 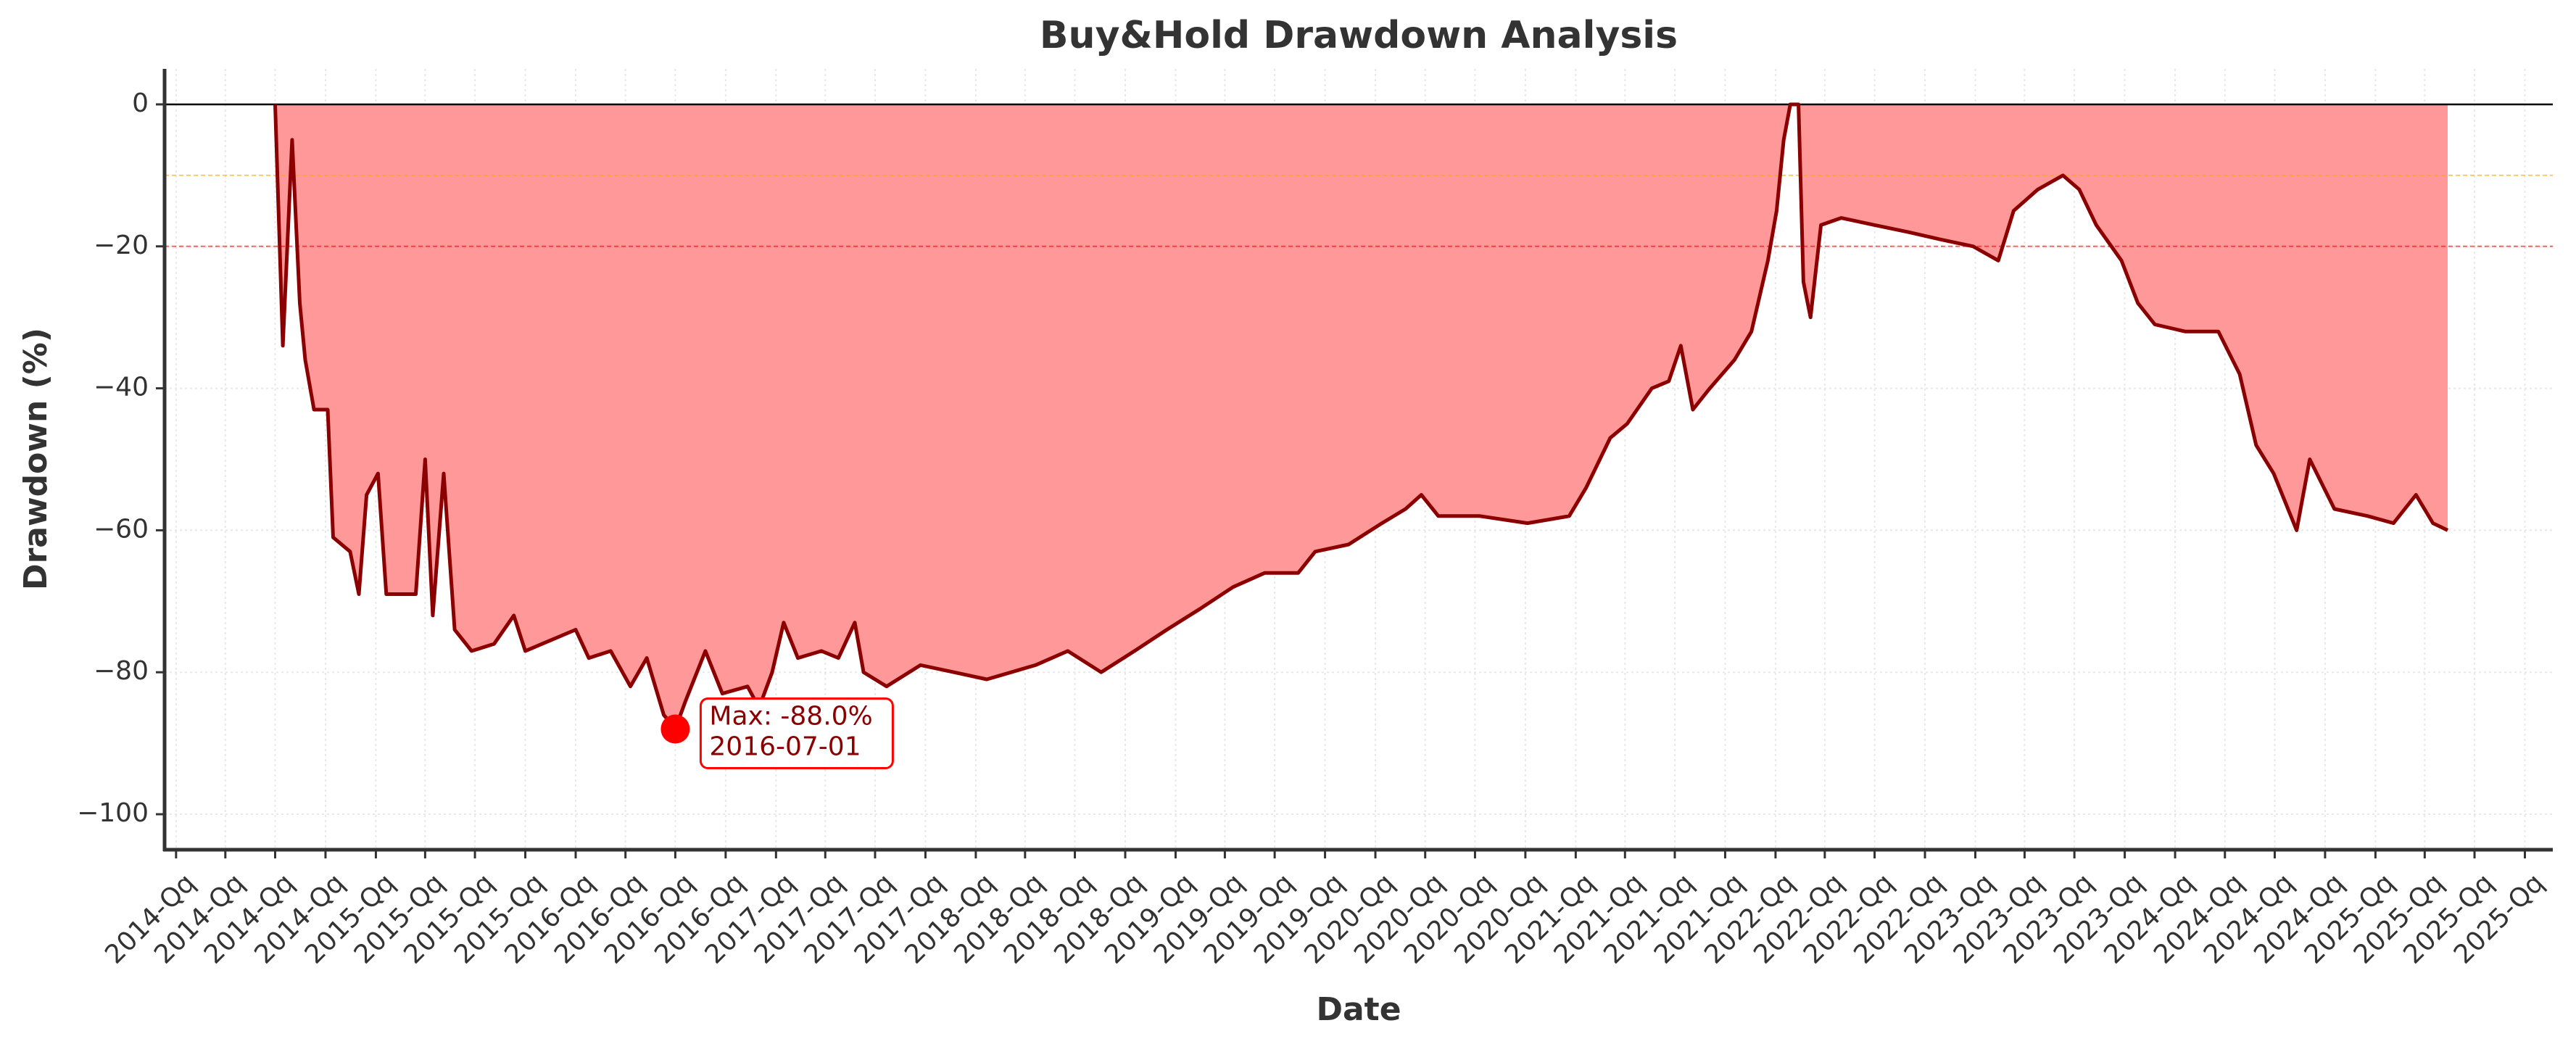 What do you see at coordinates (121, 387) in the screenshot?
I see `y-tick-label: −40` at bounding box center [121, 387].